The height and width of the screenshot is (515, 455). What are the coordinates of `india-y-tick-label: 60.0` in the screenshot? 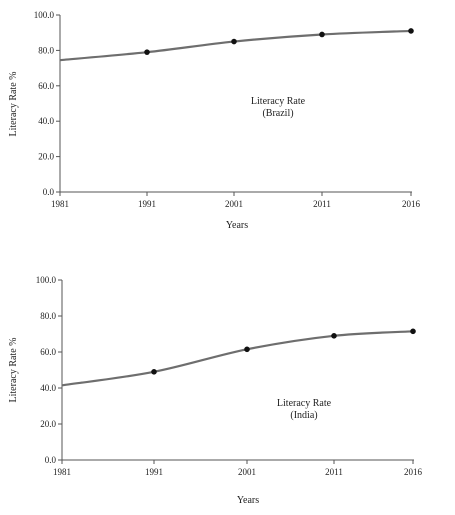 It's located at (48, 352).